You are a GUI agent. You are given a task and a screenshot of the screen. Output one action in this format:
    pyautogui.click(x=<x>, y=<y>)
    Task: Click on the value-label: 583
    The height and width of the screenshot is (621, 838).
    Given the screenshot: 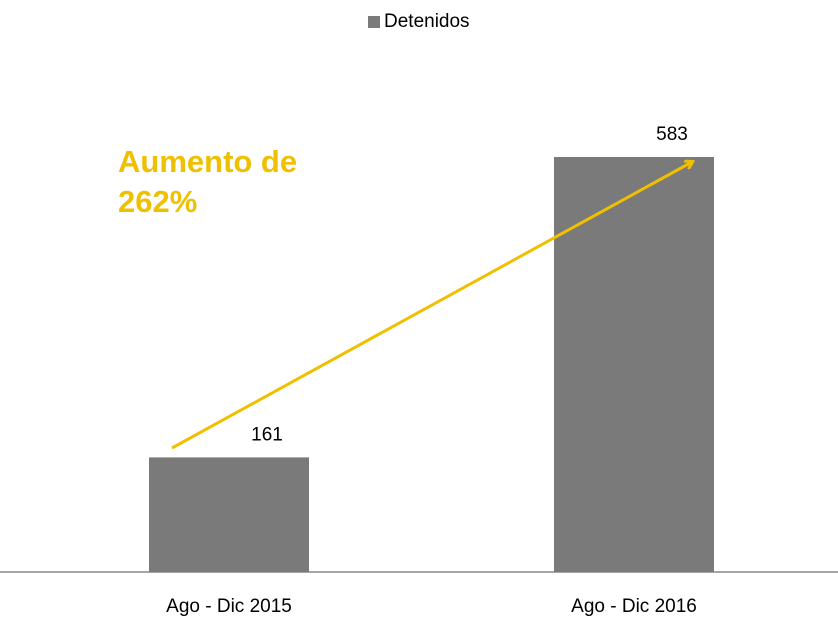 What is the action you would take?
    pyautogui.click(x=672, y=134)
    